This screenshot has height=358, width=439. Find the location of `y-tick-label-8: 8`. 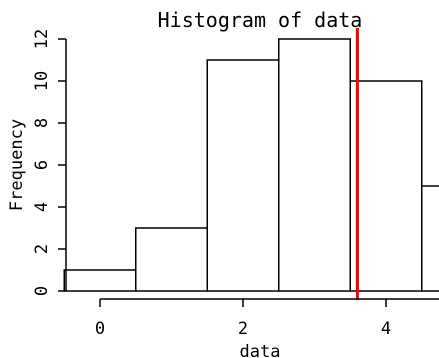

y-tick-label-8: 8 is located at coordinates (42, 123).